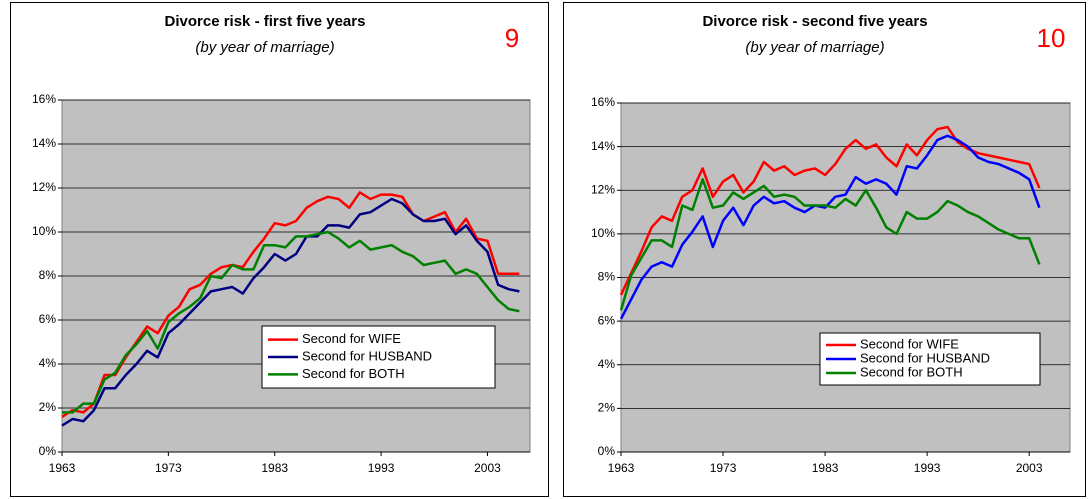  I want to click on chart-title: Divorce risk - second five years, so click(814, 21).